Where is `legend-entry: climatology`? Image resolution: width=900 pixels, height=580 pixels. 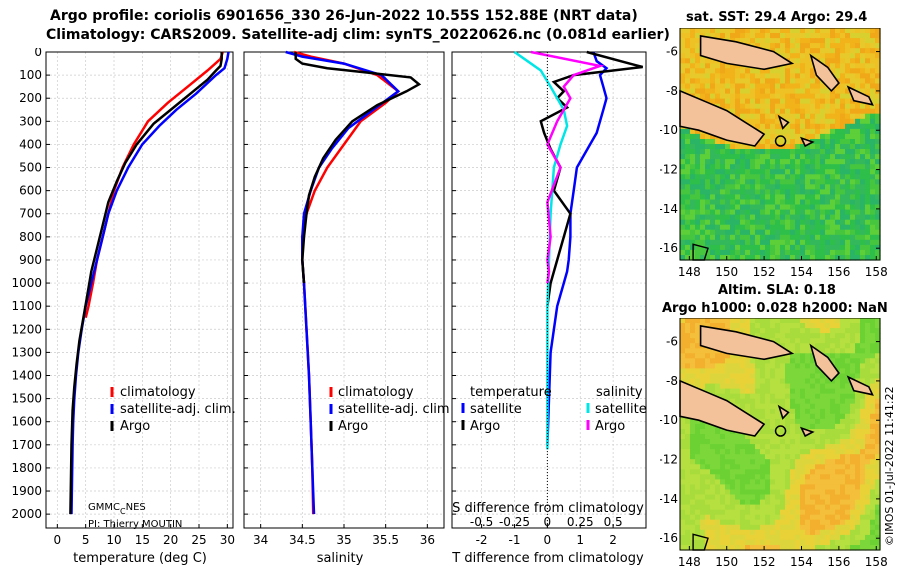
legend-entry: climatology is located at coordinates (158, 392).